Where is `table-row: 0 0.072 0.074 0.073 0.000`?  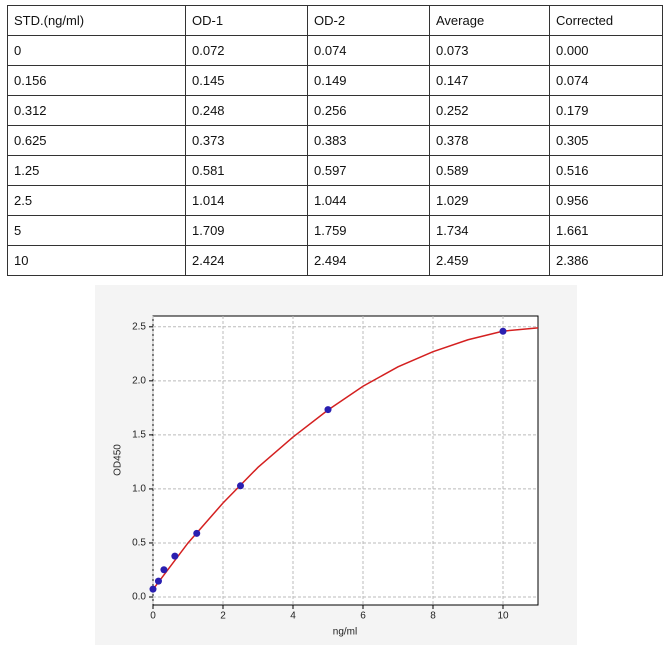 table-row: 0 0.072 0.074 0.073 0.000 is located at coordinates (335, 50).